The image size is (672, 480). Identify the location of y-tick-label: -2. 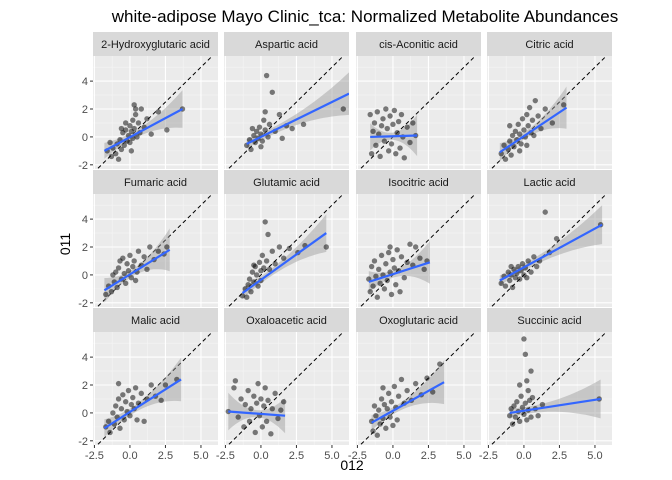
(83, 442).